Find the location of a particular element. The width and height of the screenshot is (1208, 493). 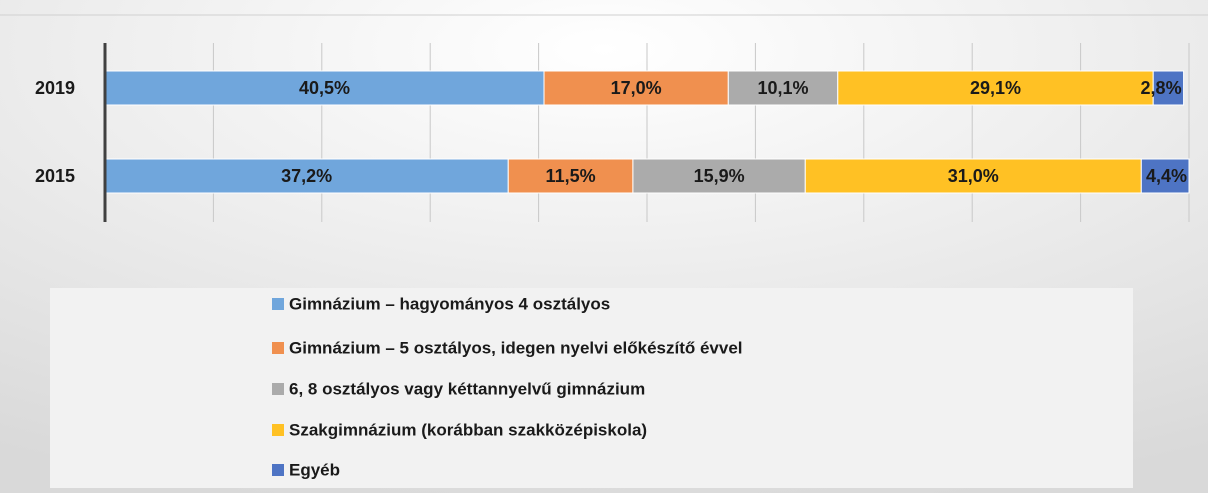

legend-label: Egyéb is located at coordinates (314, 469).